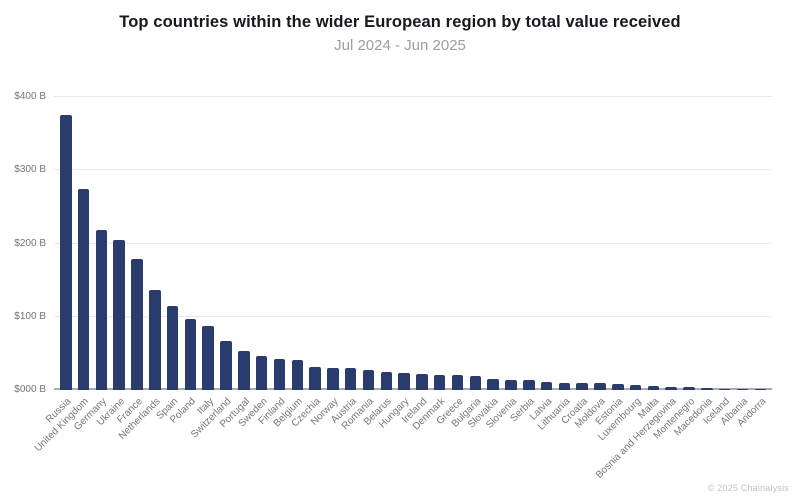 The height and width of the screenshot is (502, 800). I want to click on bar-belgium, so click(297, 374).